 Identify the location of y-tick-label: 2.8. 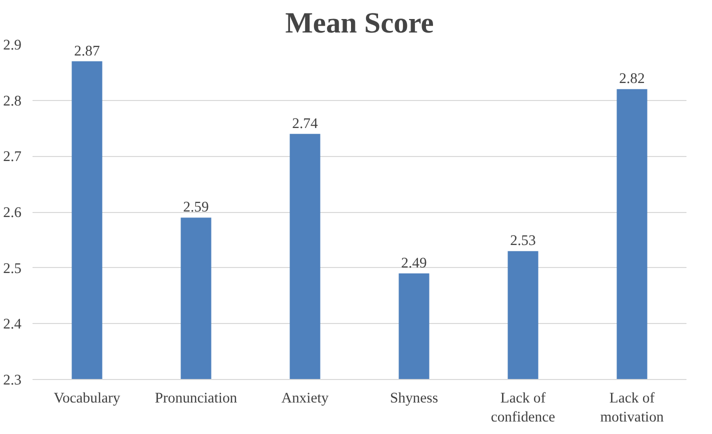
(12, 101).